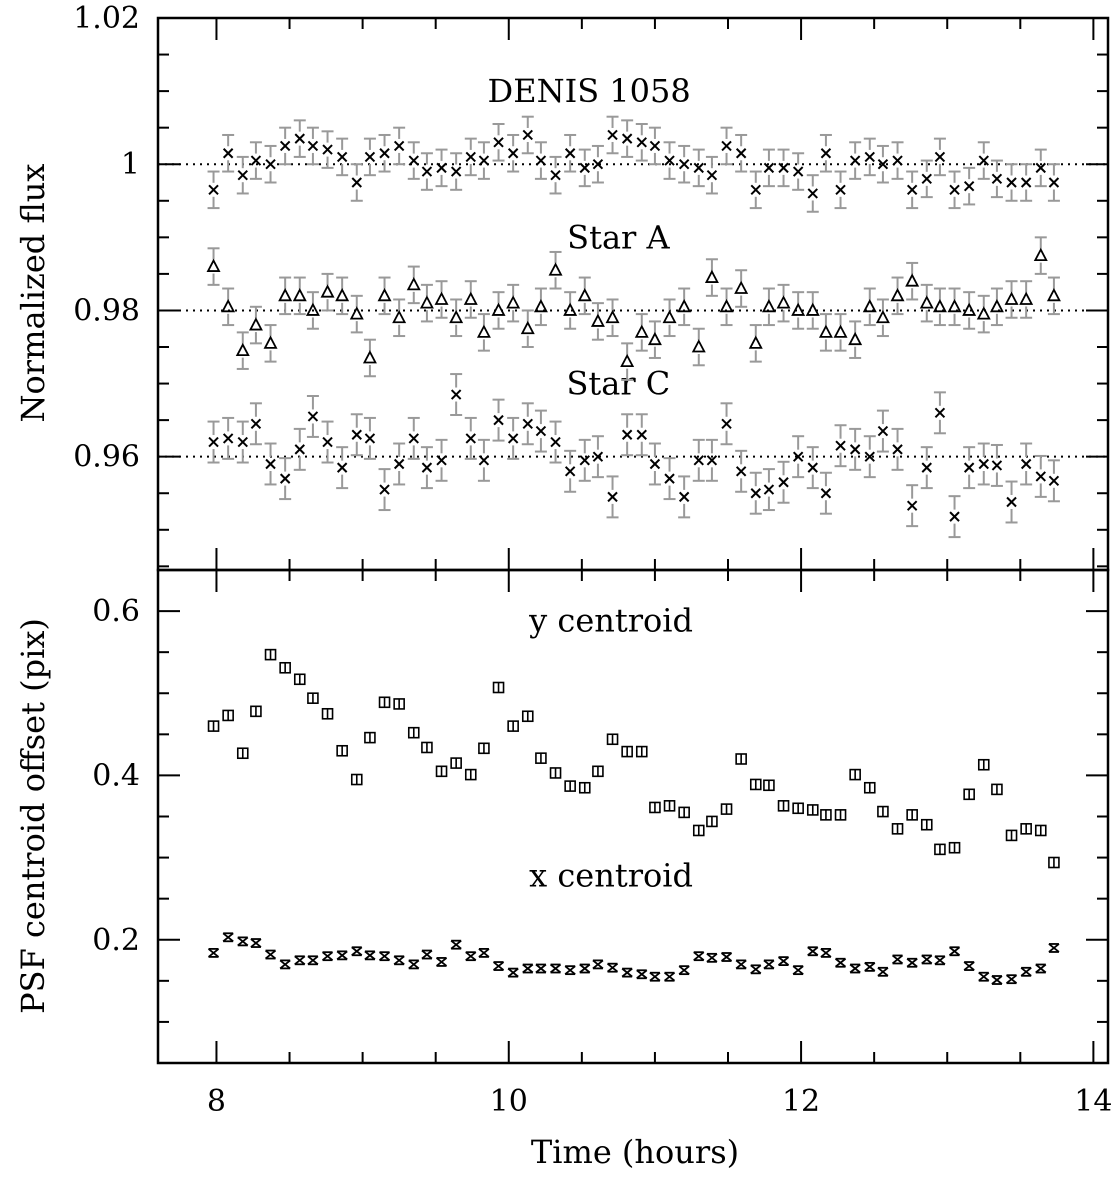  I want to click on y-axis-title-flux: Normalized flux, so click(33, 293).